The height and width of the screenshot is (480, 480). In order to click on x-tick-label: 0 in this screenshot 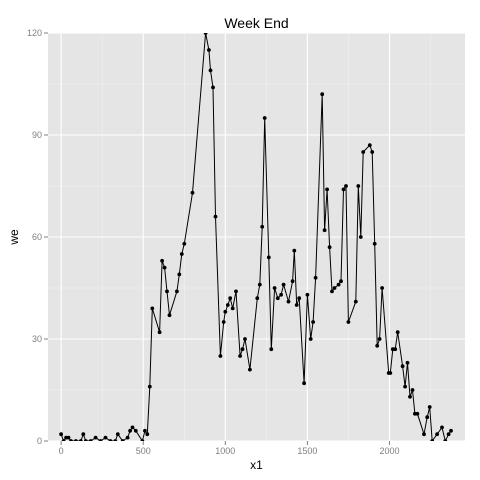, I will do `click(61, 451)`.